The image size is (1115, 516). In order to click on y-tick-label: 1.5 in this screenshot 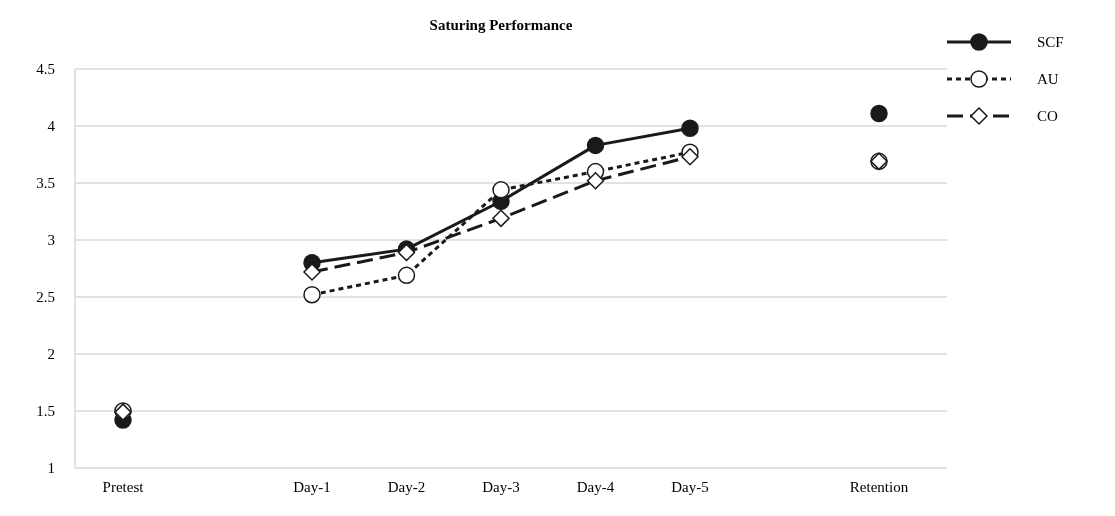, I will do `click(45, 411)`.